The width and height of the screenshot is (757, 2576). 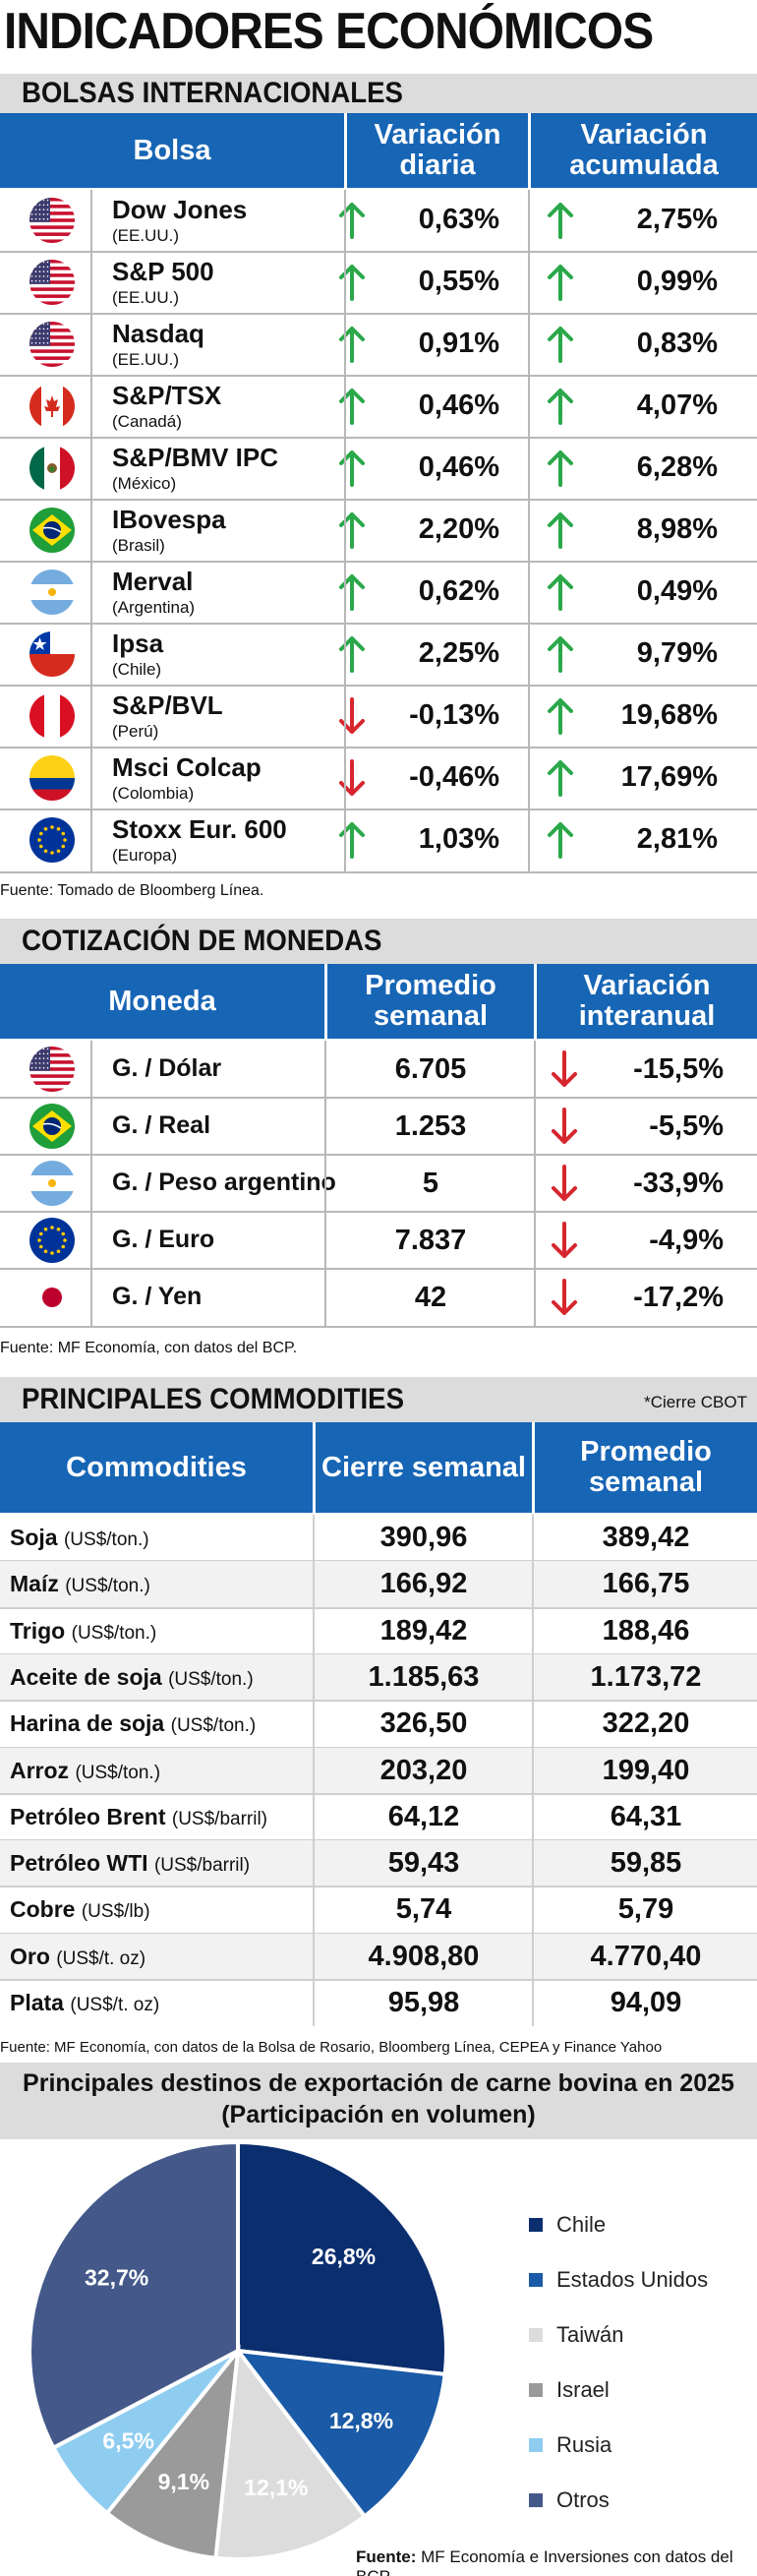 I want to click on weekly-close: 326,50, so click(x=424, y=1723).